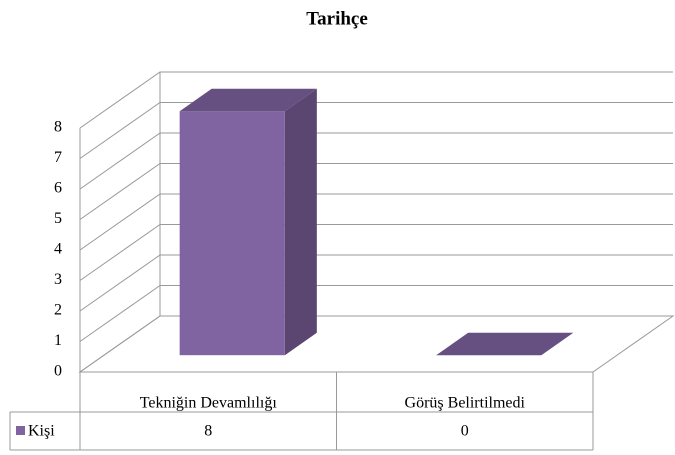 The width and height of the screenshot is (675, 455). I want to click on y-tick-label: 1, so click(58, 340).